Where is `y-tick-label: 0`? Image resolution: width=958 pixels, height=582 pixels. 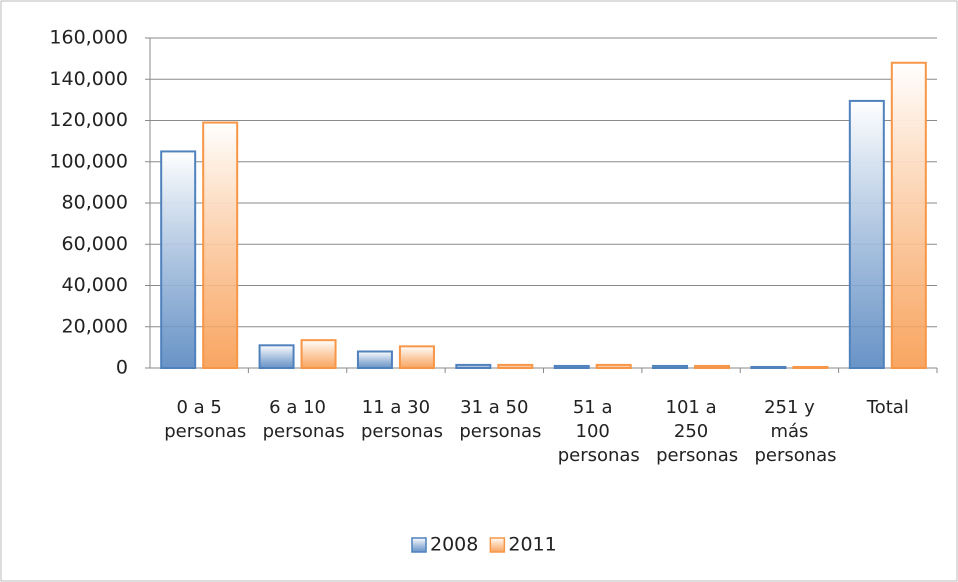 y-tick-label: 0 is located at coordinates (122, 368).